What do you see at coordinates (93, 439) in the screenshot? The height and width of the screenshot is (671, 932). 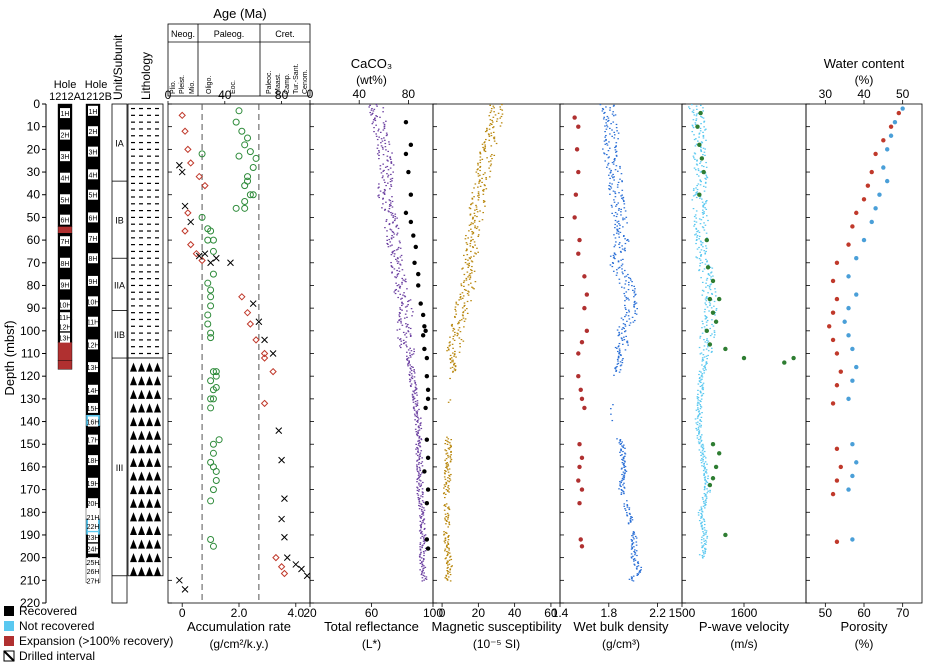 I see `core-label-bg` at bounding box center [93, 439].